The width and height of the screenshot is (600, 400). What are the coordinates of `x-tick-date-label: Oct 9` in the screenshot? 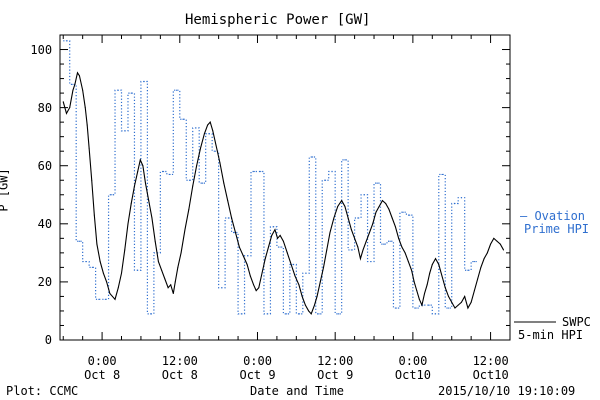 It's located at (257, 375).